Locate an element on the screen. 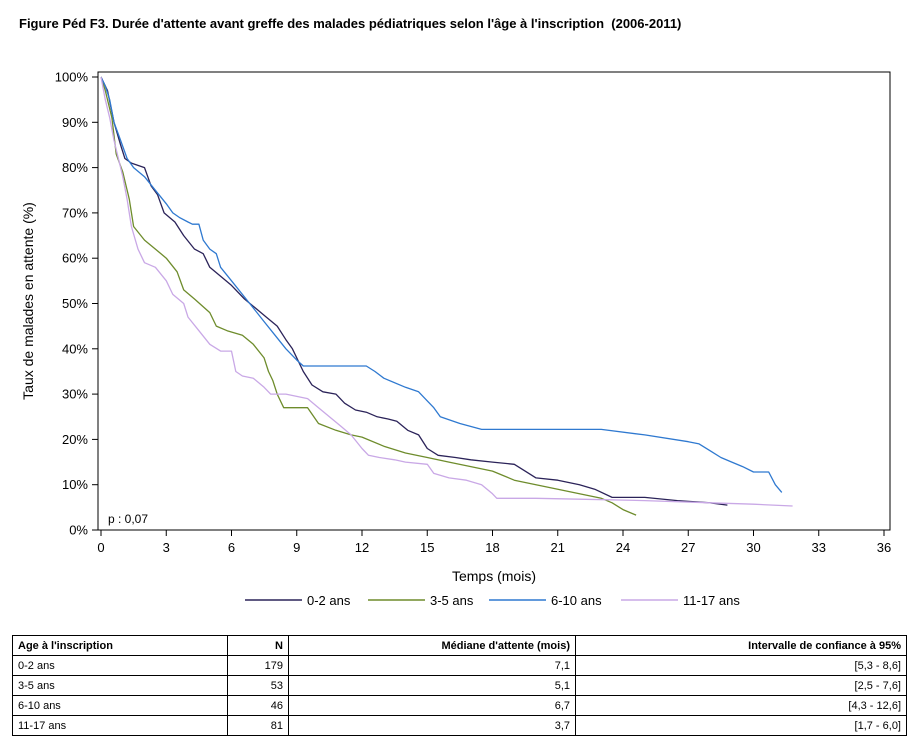  cell-n: 81 is located at coordinates (258, 725).